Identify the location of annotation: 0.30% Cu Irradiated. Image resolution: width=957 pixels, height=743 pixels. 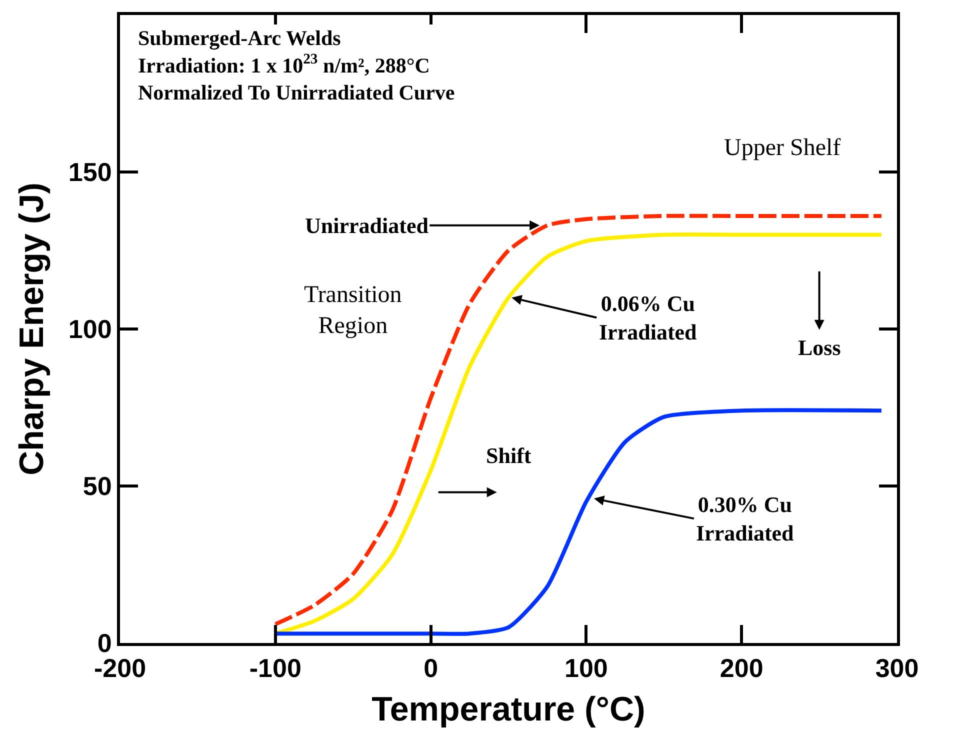
(745, 519).